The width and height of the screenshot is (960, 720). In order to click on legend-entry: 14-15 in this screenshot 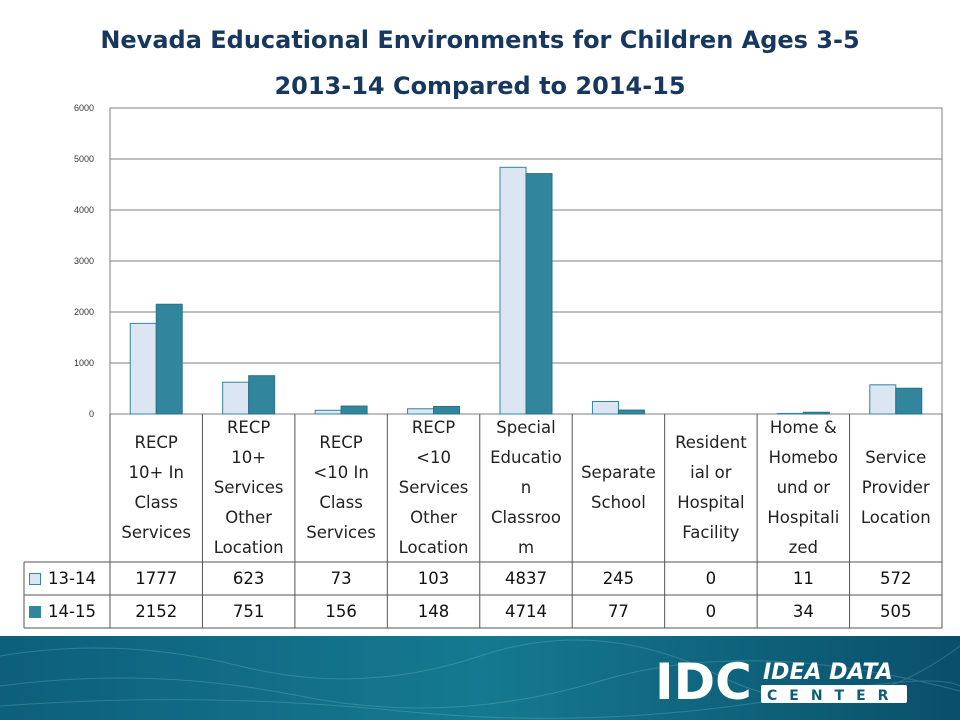, I will do `click(66, 611)`.